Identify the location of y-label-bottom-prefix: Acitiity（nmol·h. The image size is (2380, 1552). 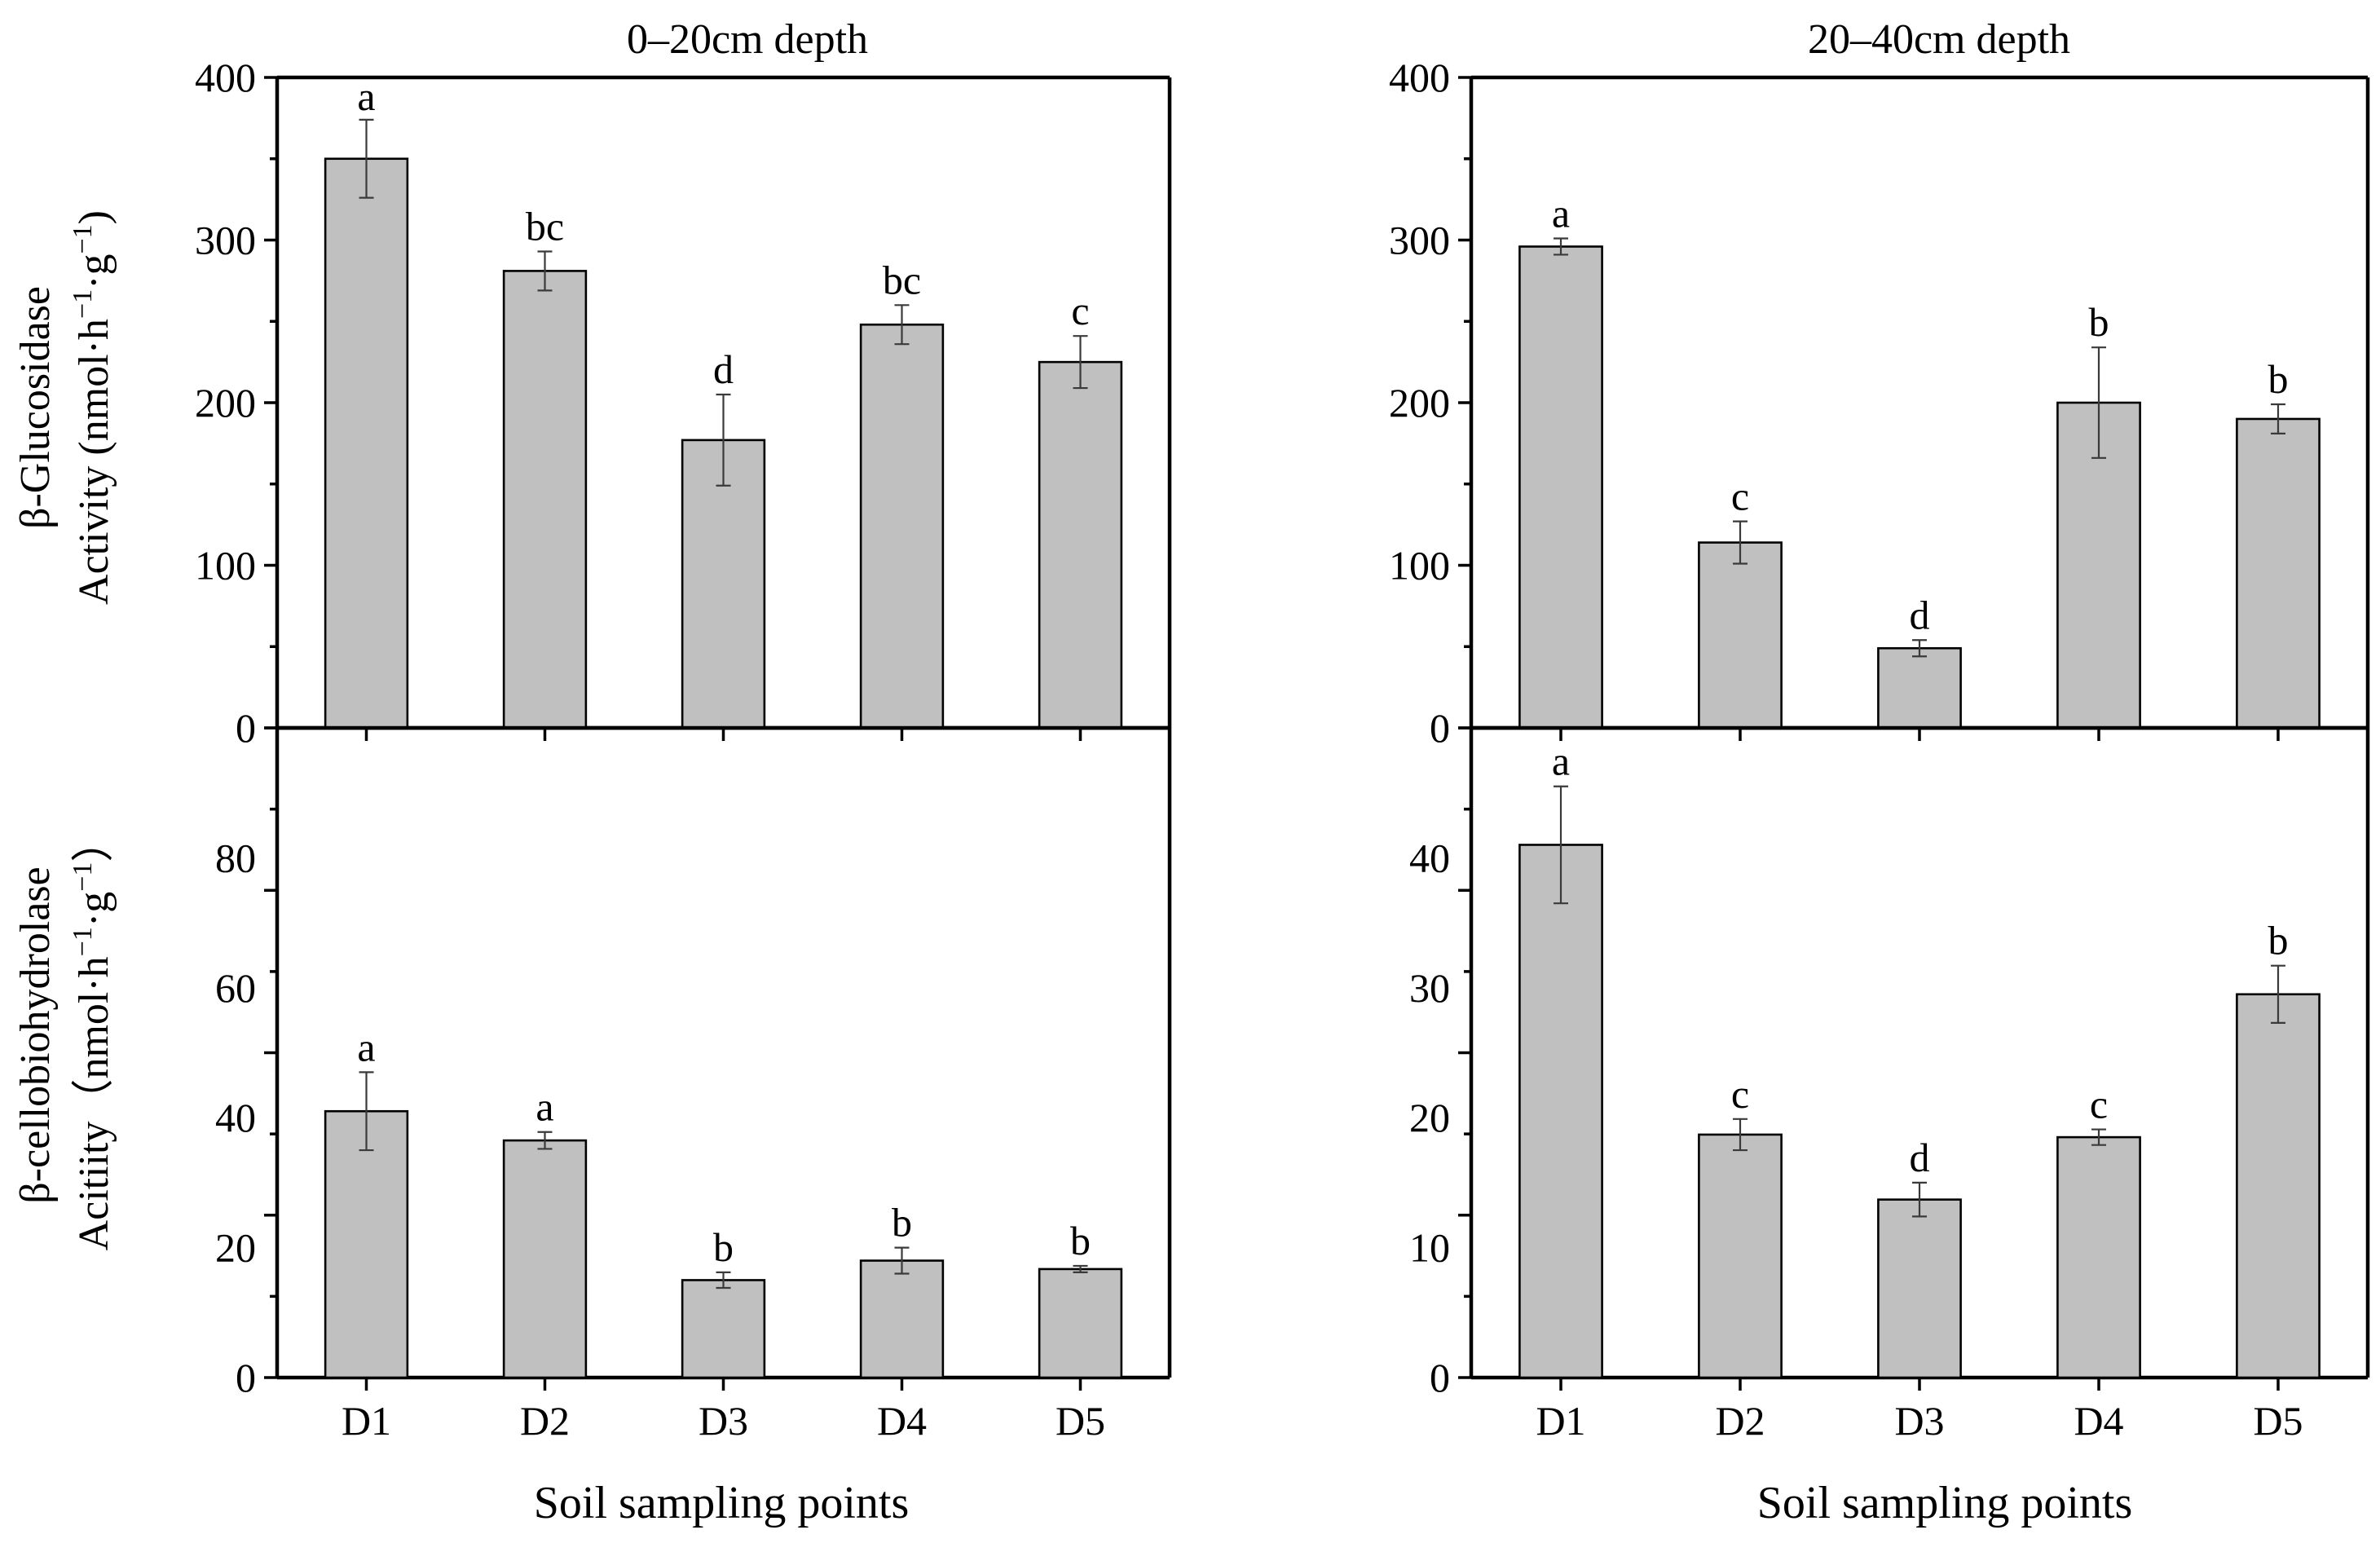
(94, 1103).